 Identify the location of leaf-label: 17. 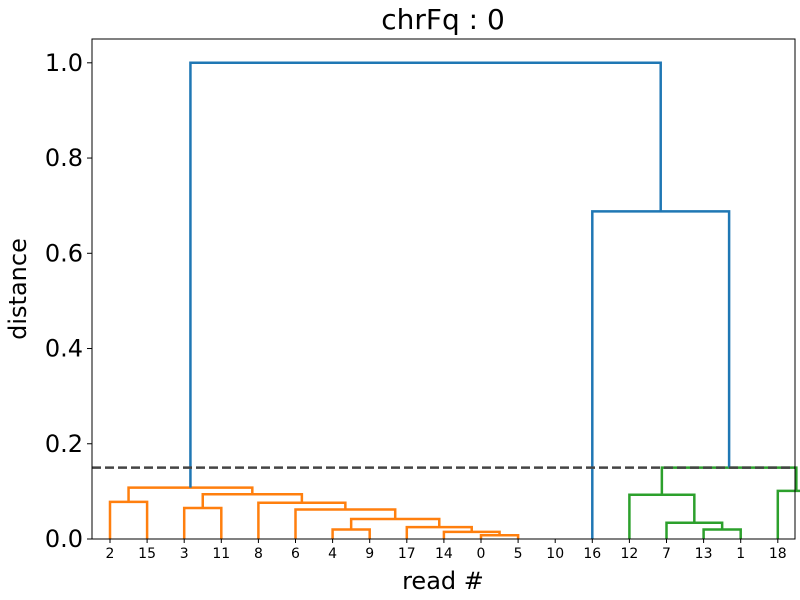
(407, 554).